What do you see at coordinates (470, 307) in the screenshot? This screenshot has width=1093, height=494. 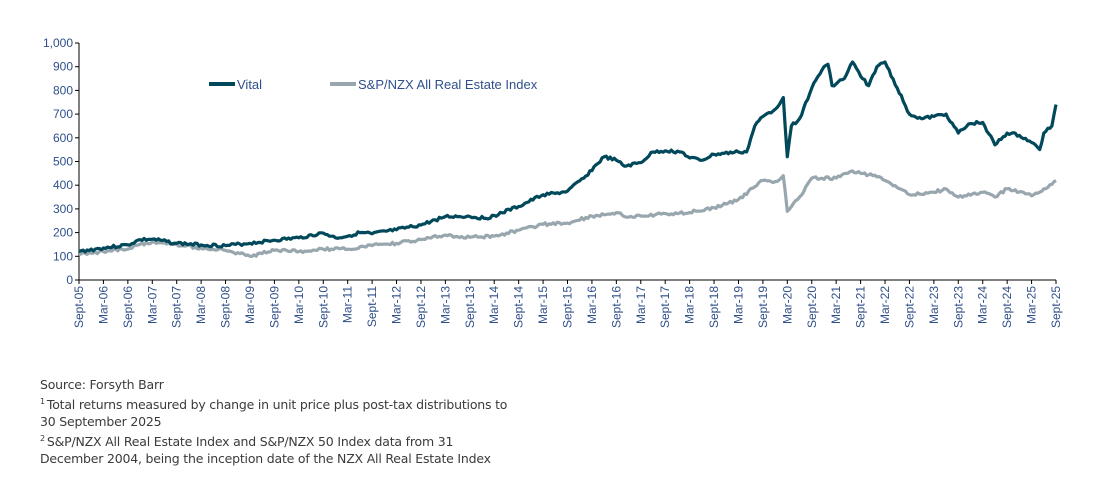 I see `x-tick-label: Sept-13` at bounding box center [470, 307].